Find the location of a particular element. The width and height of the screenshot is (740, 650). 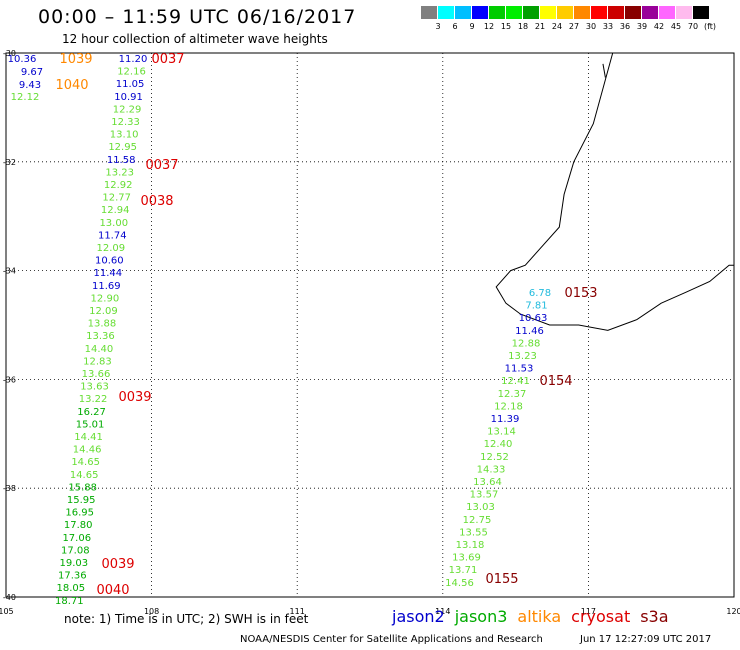

pass-time-label: 0037 is located at coordinates (161, 165).